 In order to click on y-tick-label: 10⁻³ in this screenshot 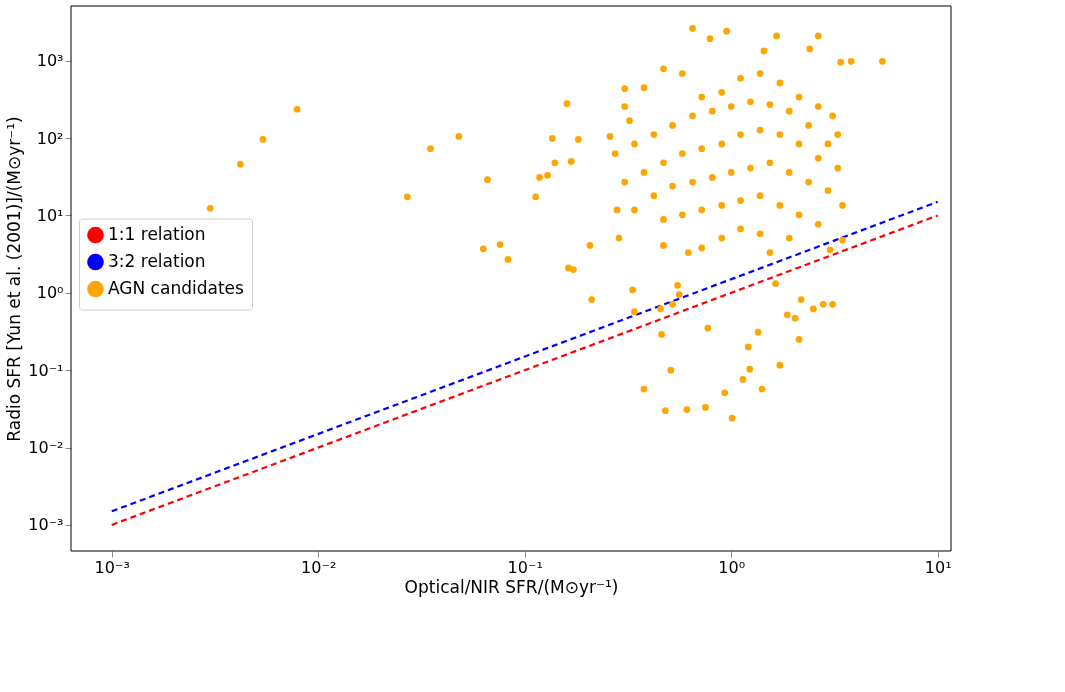, I will do `click(46, 525)`.